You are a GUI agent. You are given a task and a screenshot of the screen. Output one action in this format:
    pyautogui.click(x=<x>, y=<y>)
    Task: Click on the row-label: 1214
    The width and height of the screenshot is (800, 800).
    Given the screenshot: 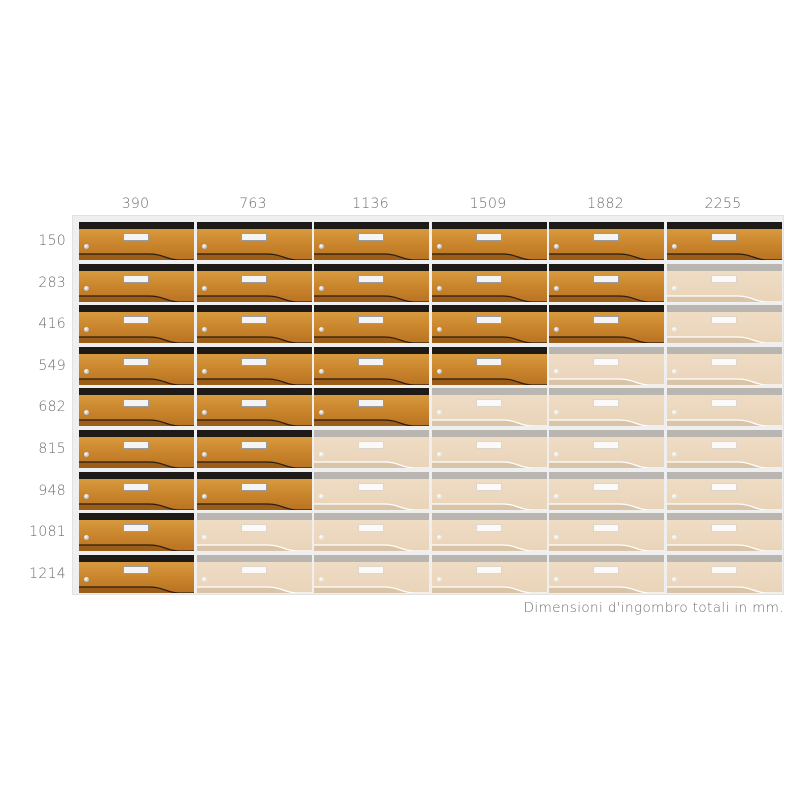 What is the action you would take?
    pyautogui.click(x=47, y=573)
    